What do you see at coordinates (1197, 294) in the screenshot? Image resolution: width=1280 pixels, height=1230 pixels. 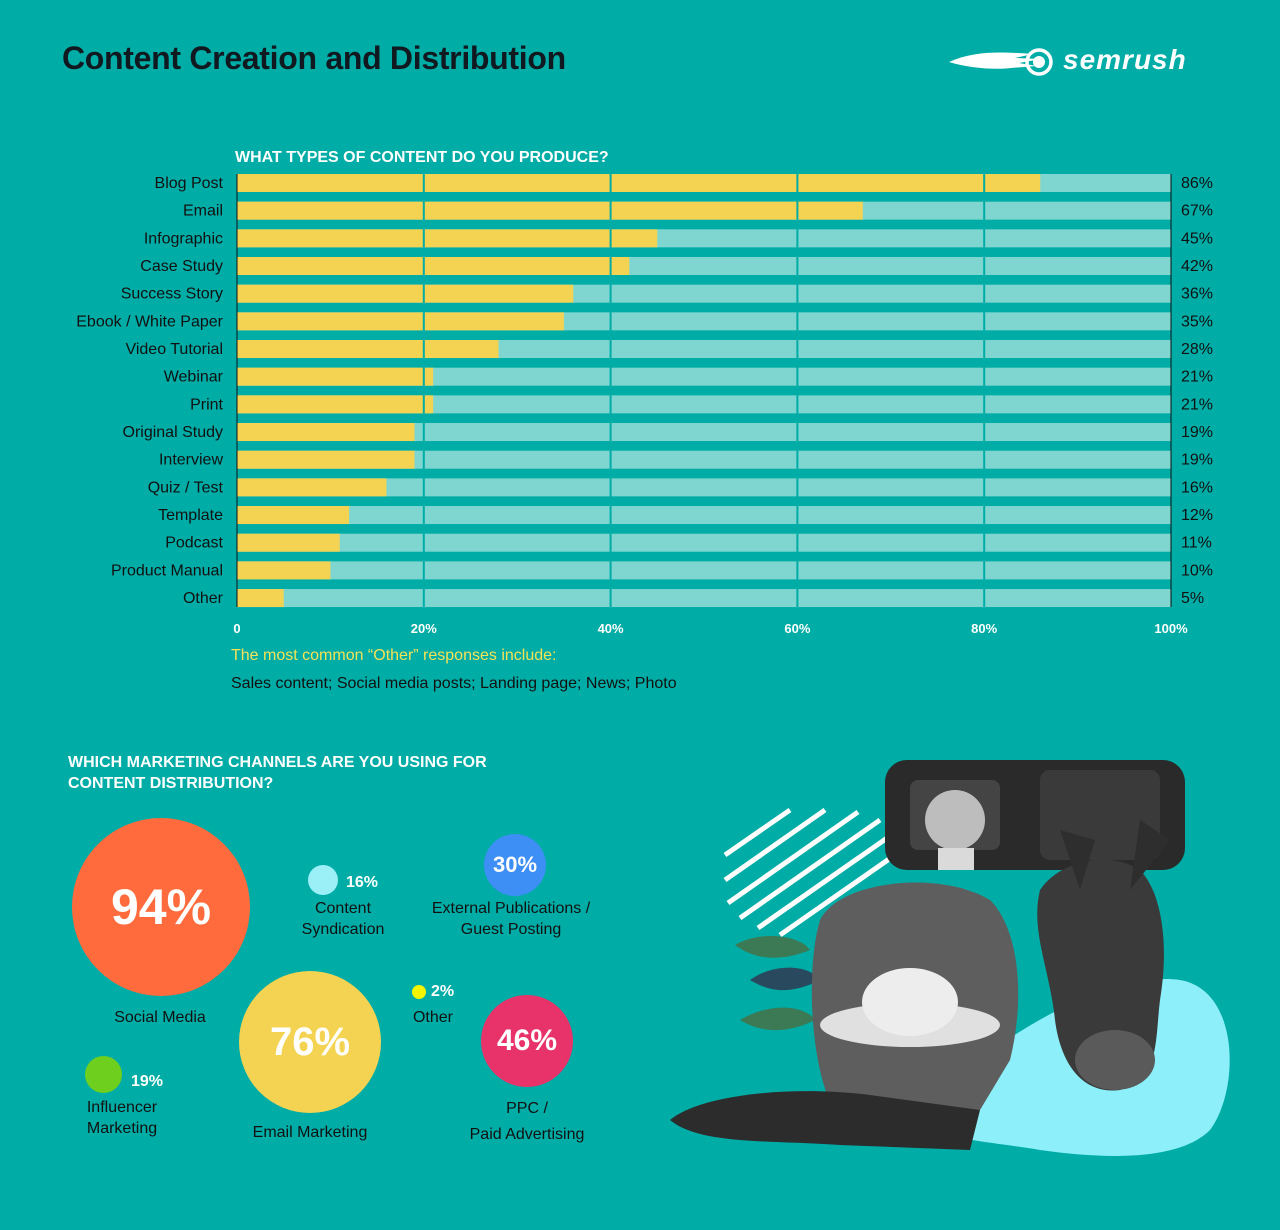 I see `data-label: 36%` at bounding box center [1197, 294].